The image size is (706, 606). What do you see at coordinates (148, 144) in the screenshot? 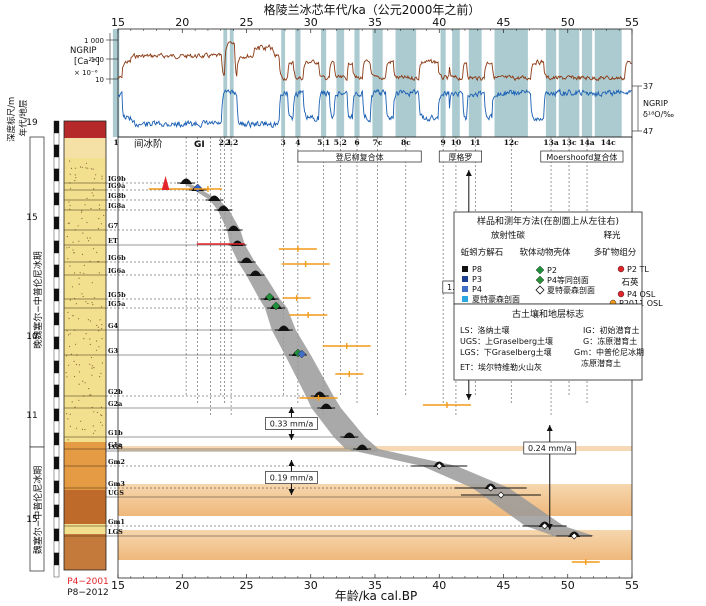
I see `event-label-interstadial: 间冰阶` at bounding box center [148, 144].